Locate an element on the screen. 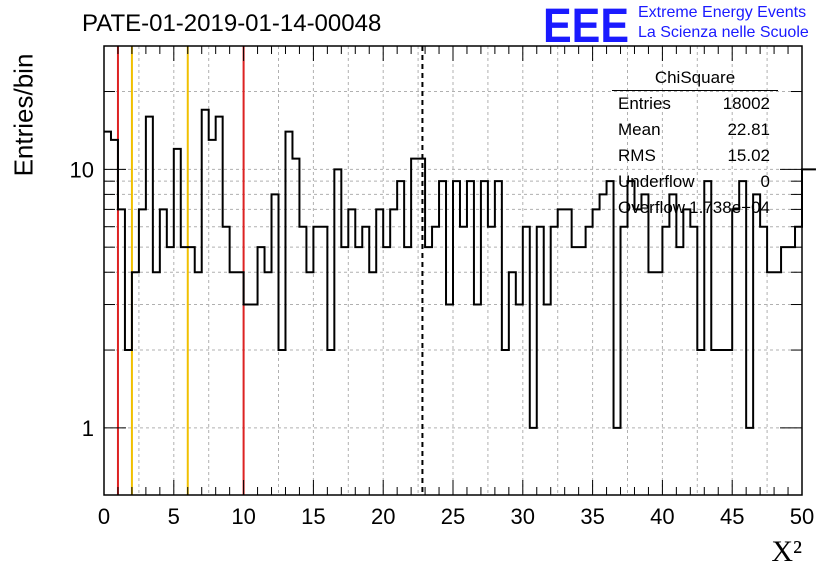  x-tick-label: 40 is located at coordinates (662, 516).